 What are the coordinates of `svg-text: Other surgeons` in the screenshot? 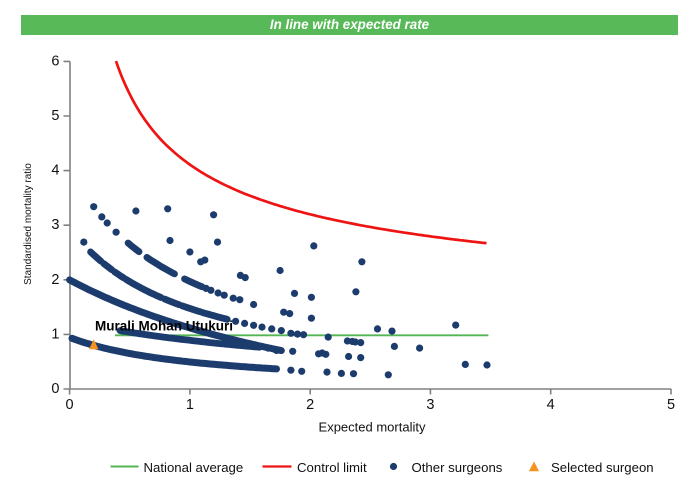 It's located at (457, 467).